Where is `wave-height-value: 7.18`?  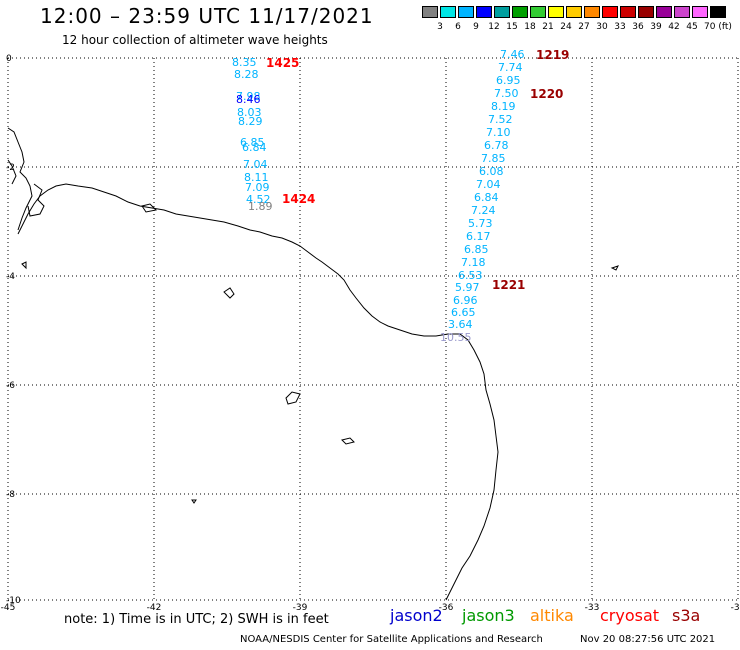
wave-height-value: 7.18 is located at coordinates (473, 262).